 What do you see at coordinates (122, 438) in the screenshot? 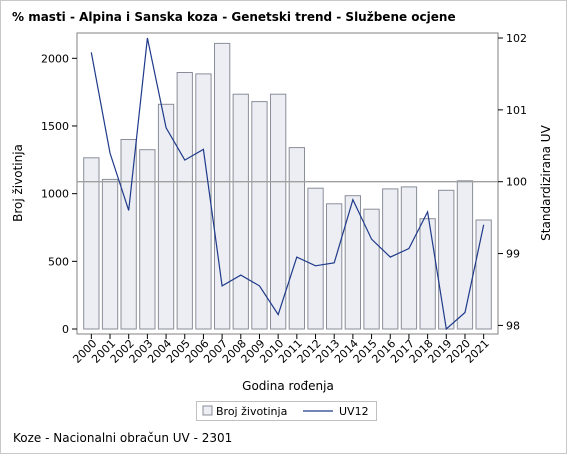
I see `footer-note: Koze - Nacionalni obračun UV - 2301` at bounding box center [122, 438].